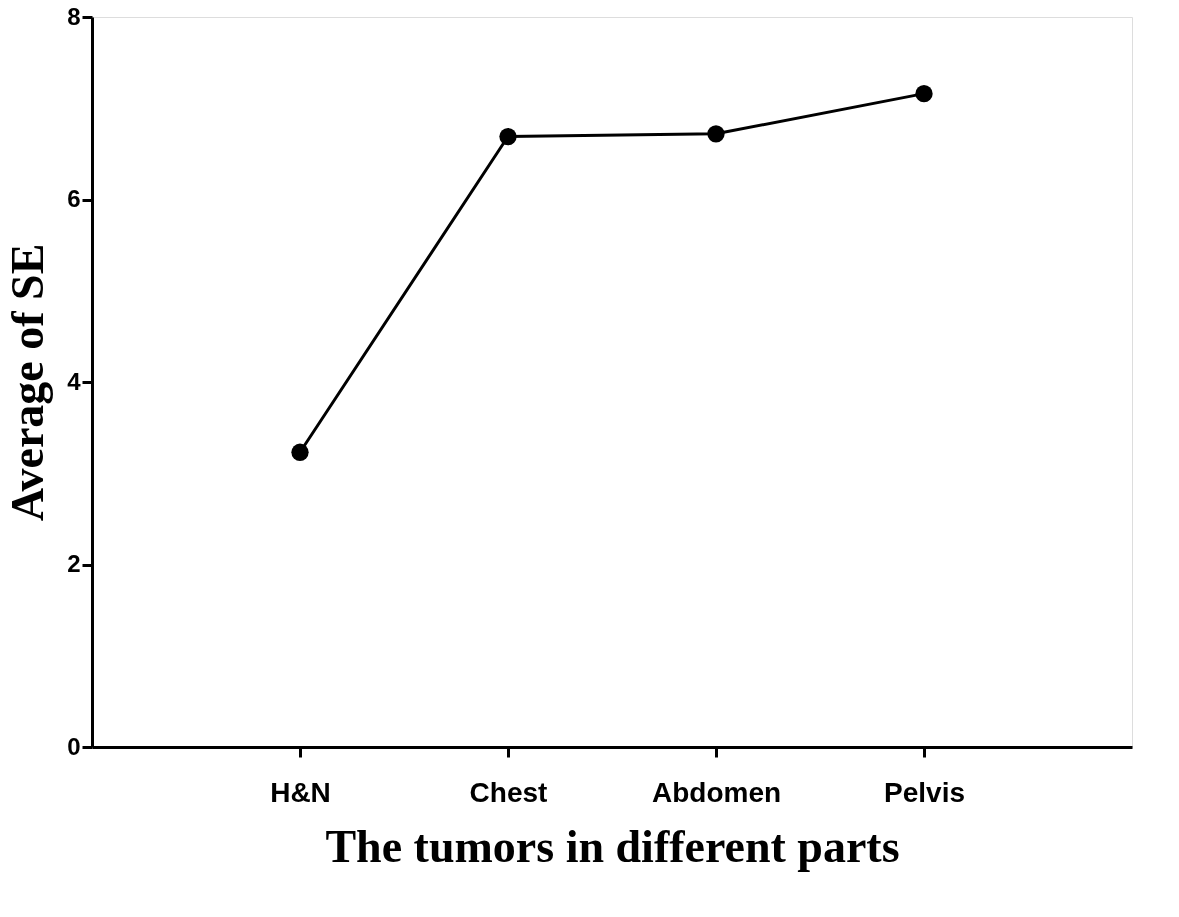  What do you see at coordinates (924, 792) in the screenshot?
I see `x-tick-label: Pelvis` at bounding box center [924, 792].